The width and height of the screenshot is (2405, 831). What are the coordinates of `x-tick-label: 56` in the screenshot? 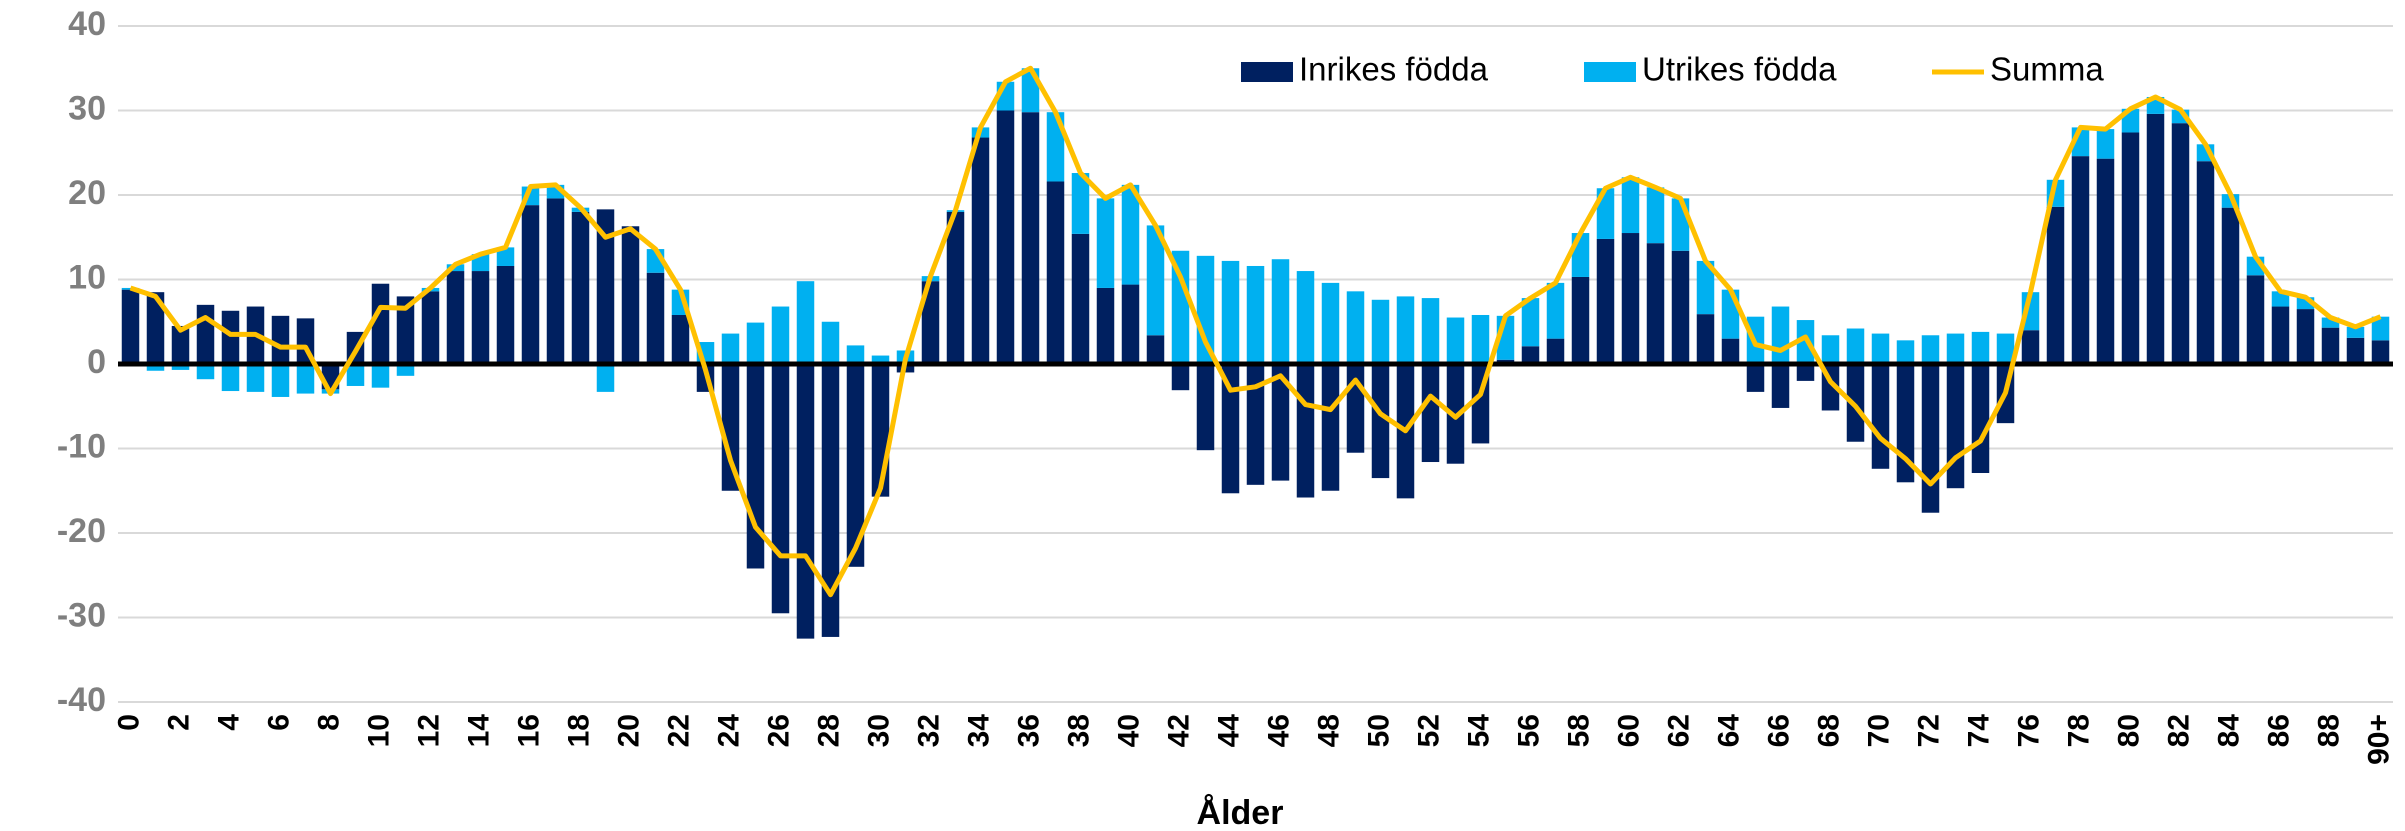 It's located at (1528, 730).